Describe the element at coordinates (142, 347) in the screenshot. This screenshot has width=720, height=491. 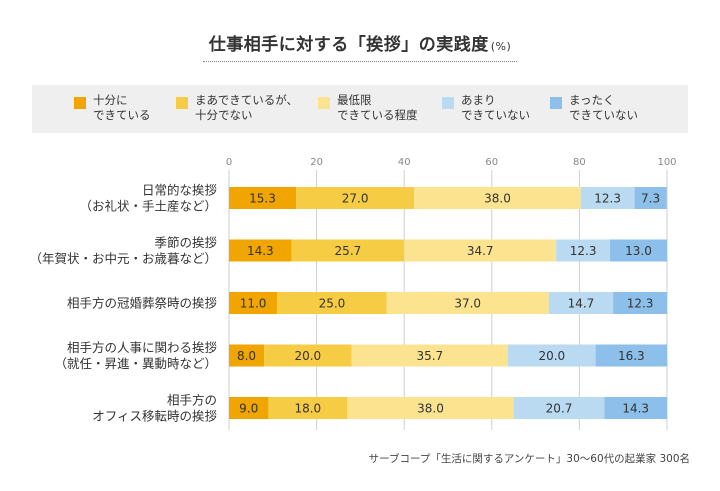
I see `category-label-3-0: 相手方の人事に関わる挨拶` at that location.